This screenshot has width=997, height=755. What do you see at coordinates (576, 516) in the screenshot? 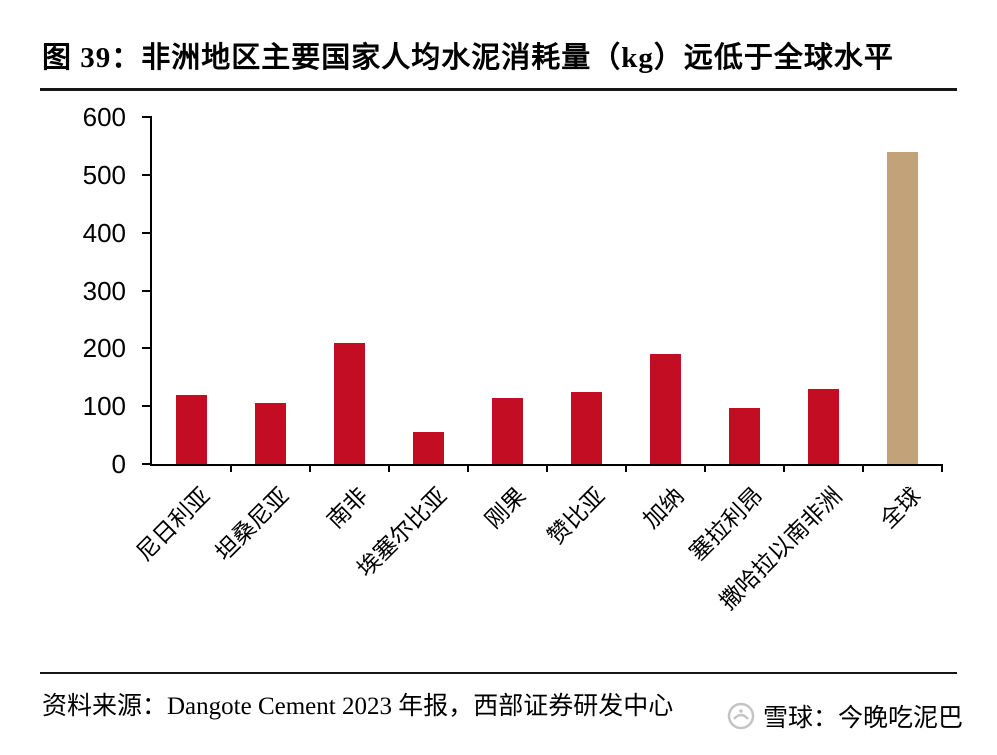
I see `x-axis-label: 赞比亚` at bounding box center [576, 516].